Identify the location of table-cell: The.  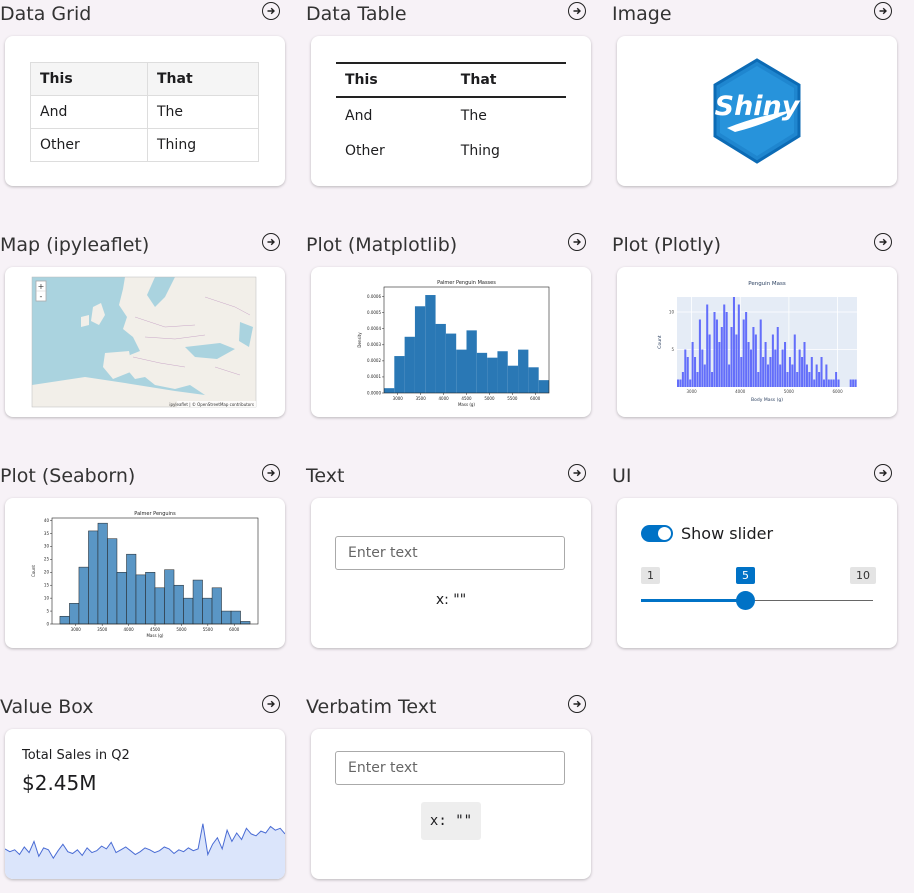
(203, 112).